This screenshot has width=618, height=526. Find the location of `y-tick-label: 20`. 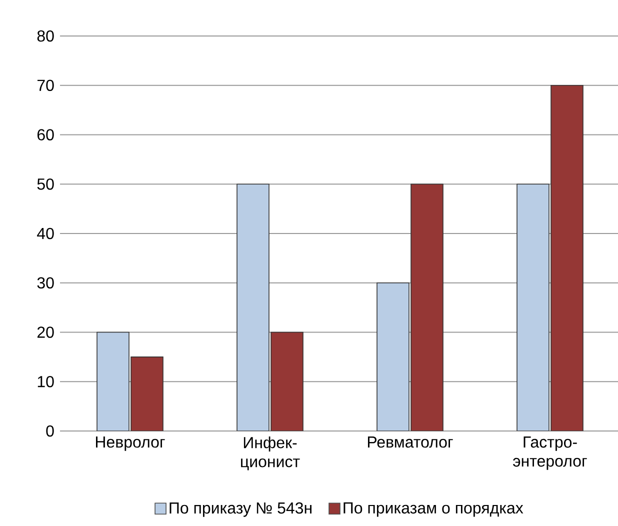

y-tick-label: 20 is located at coordinates (45, 332).